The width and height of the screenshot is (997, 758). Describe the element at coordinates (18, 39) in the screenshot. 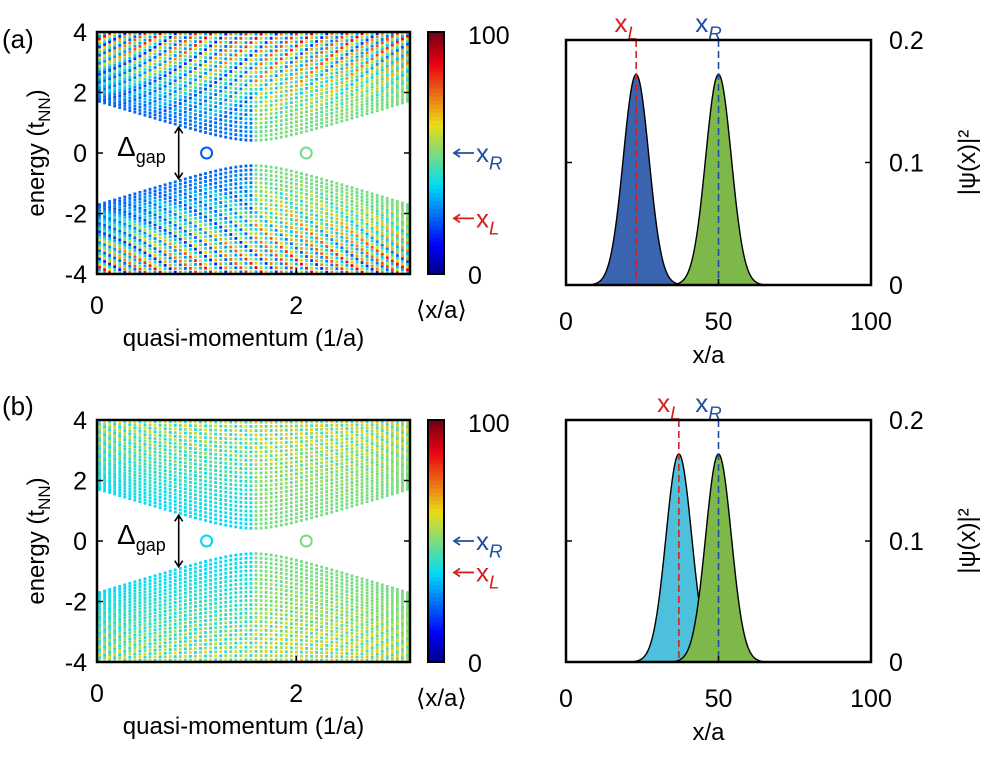

I see `panel-label: (a)` at that location.